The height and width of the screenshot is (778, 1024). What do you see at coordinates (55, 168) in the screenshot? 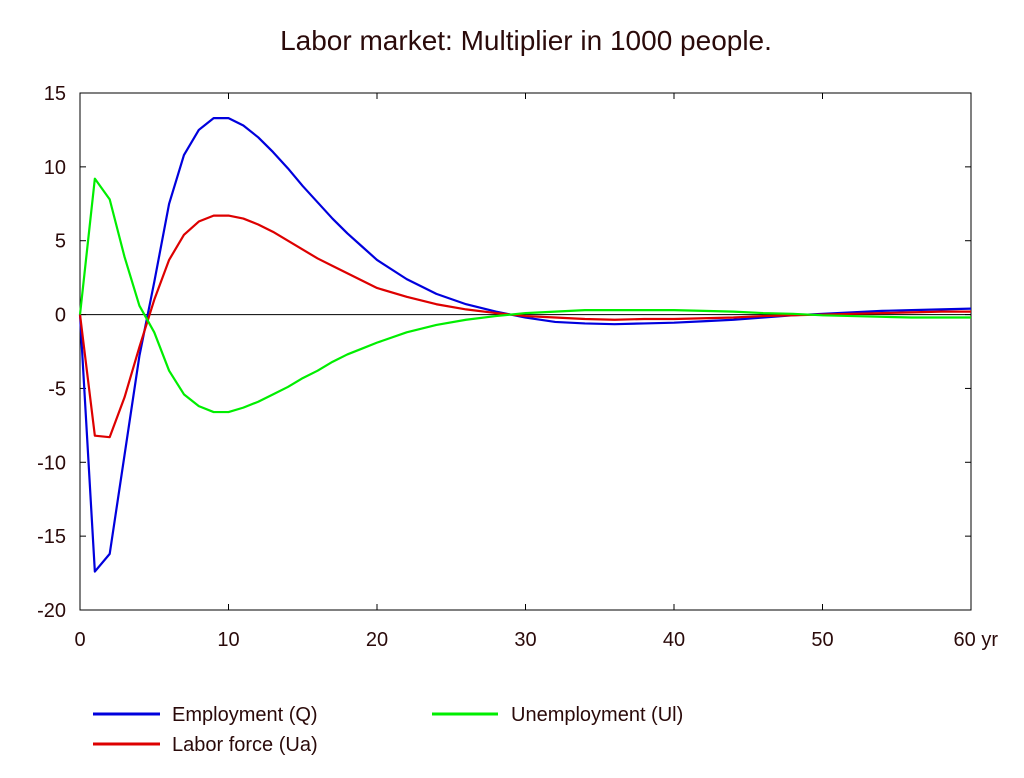
I see `y-tick-label: 10` at bounding box center [55, 168].